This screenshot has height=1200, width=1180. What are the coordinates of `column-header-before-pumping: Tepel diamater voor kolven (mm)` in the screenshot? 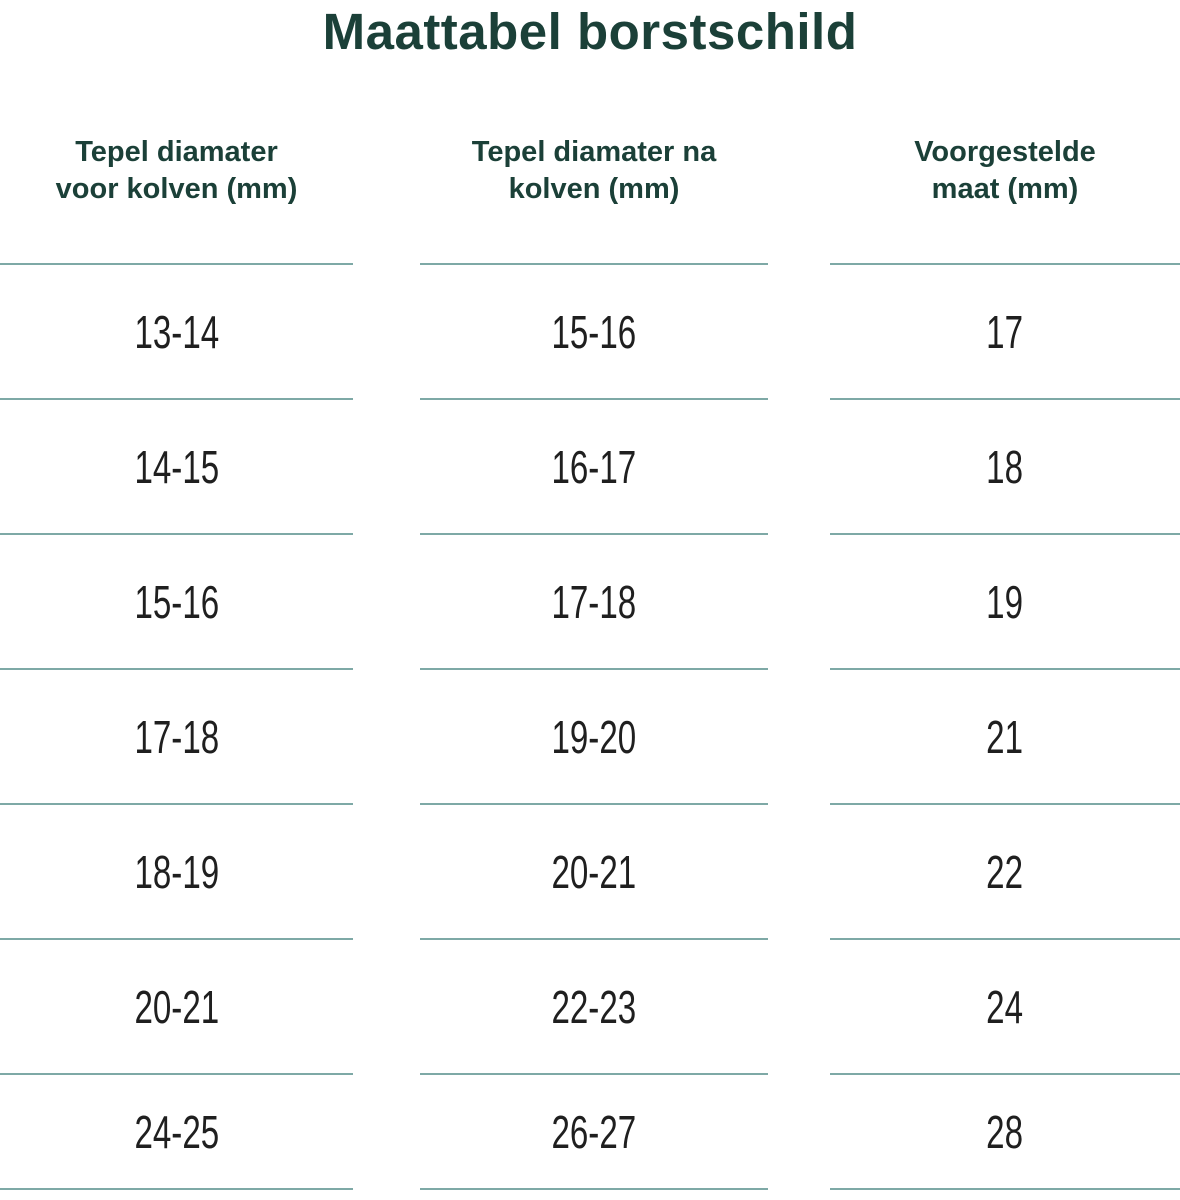 It's located at (176, 180).